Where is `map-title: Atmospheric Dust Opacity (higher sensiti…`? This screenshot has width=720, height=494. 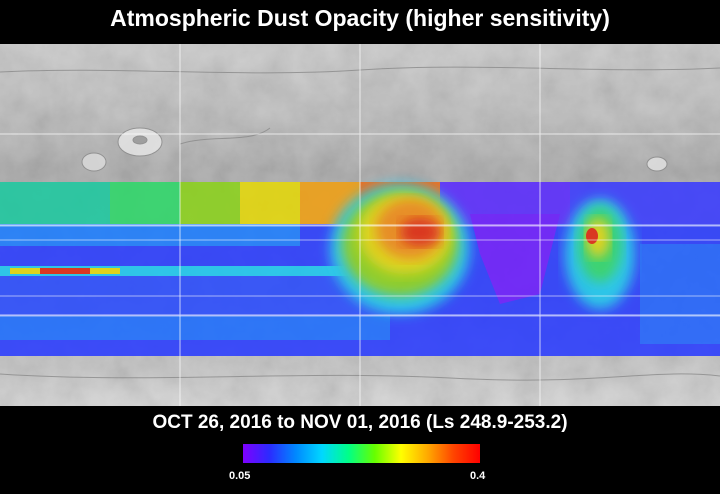 map-title: Atmospheric Dust Opacity (higher sensiti… is located at coordinates (360, 18).